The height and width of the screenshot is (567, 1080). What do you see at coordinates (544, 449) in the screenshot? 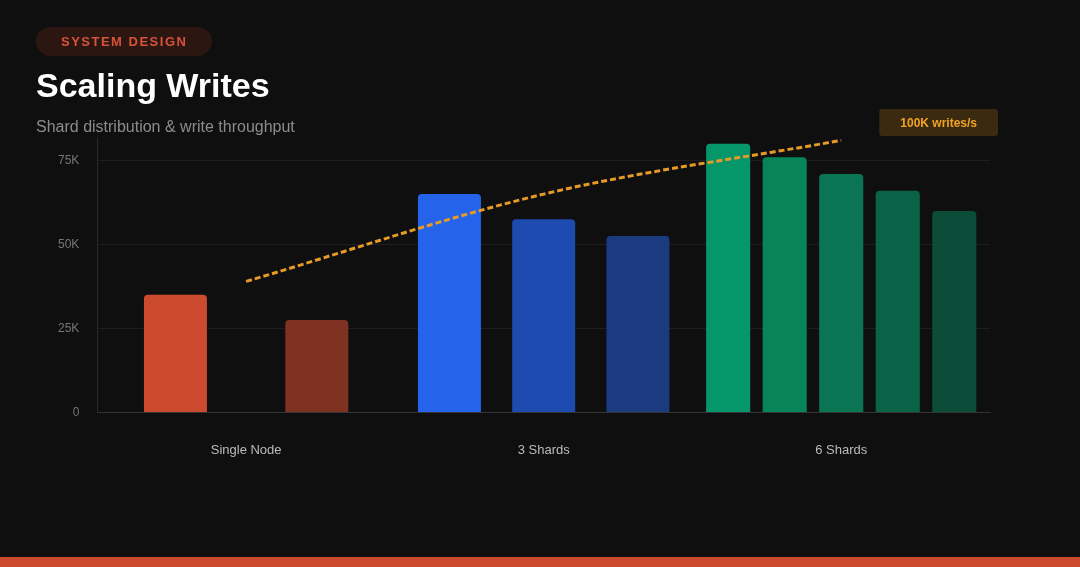
I see `x-tick-label: 3 Shards` at bounding box center [544, 449].